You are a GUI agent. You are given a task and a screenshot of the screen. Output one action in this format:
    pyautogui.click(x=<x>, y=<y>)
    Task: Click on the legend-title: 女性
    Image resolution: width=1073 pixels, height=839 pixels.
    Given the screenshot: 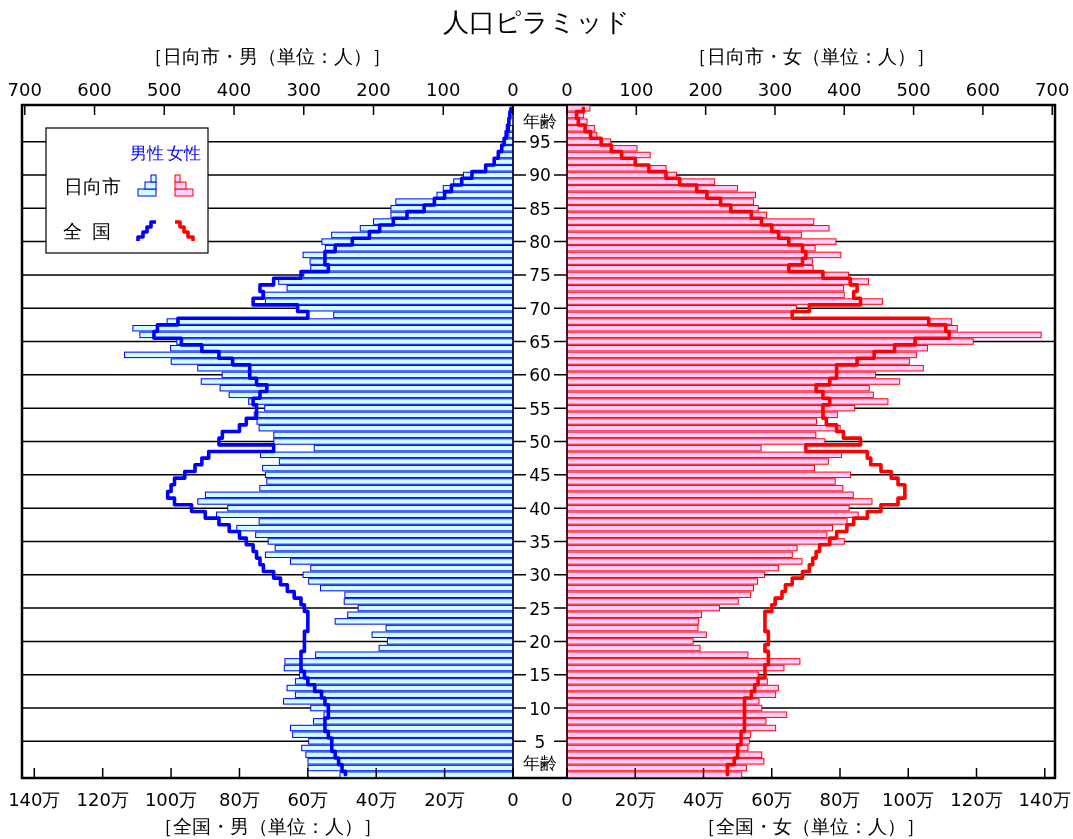 What is the action you would take?
    pyautogui.click(x=184, y=153)
    